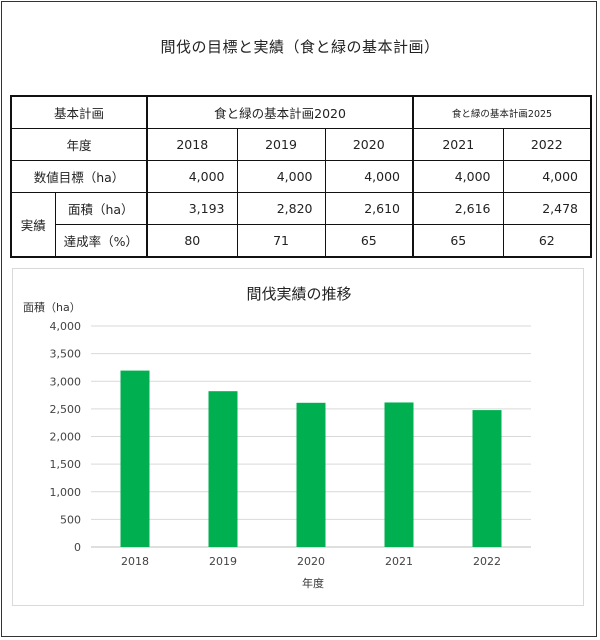 This screenshot has width=600, height=640. I want to click on x-tick-label: 2019, so click(223, 561).